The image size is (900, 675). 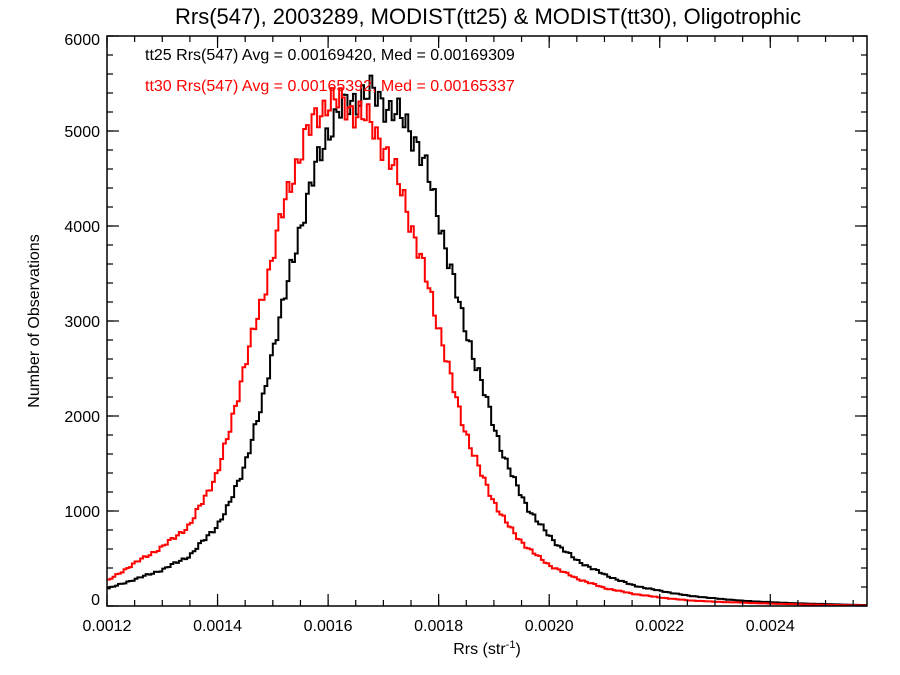 I want to click on x-axis-label-main: Rrs (str, so click(x=479, y=649).